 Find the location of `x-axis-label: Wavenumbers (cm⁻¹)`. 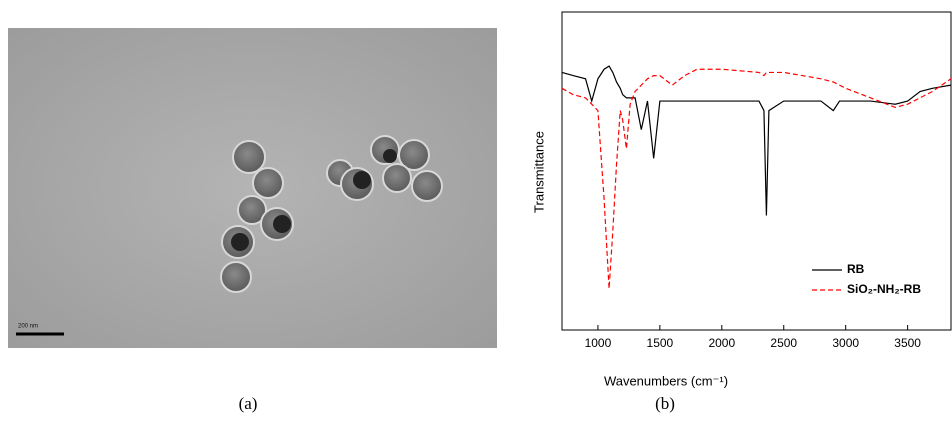

x-axis-label: Wavenumbers (cm⁻¹) is located at coordinates (666, 380).